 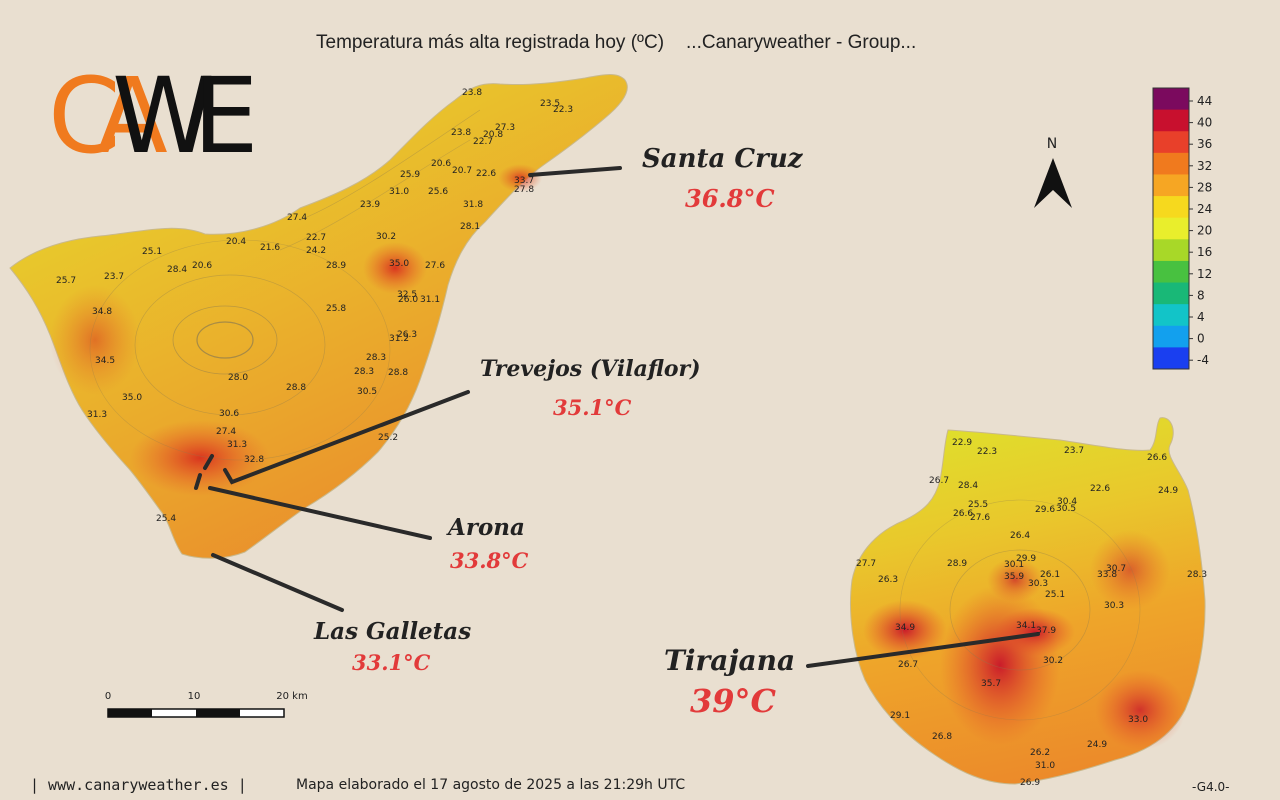 I want to click on legend-tick-label: 24, so click(x=1204, y=209).